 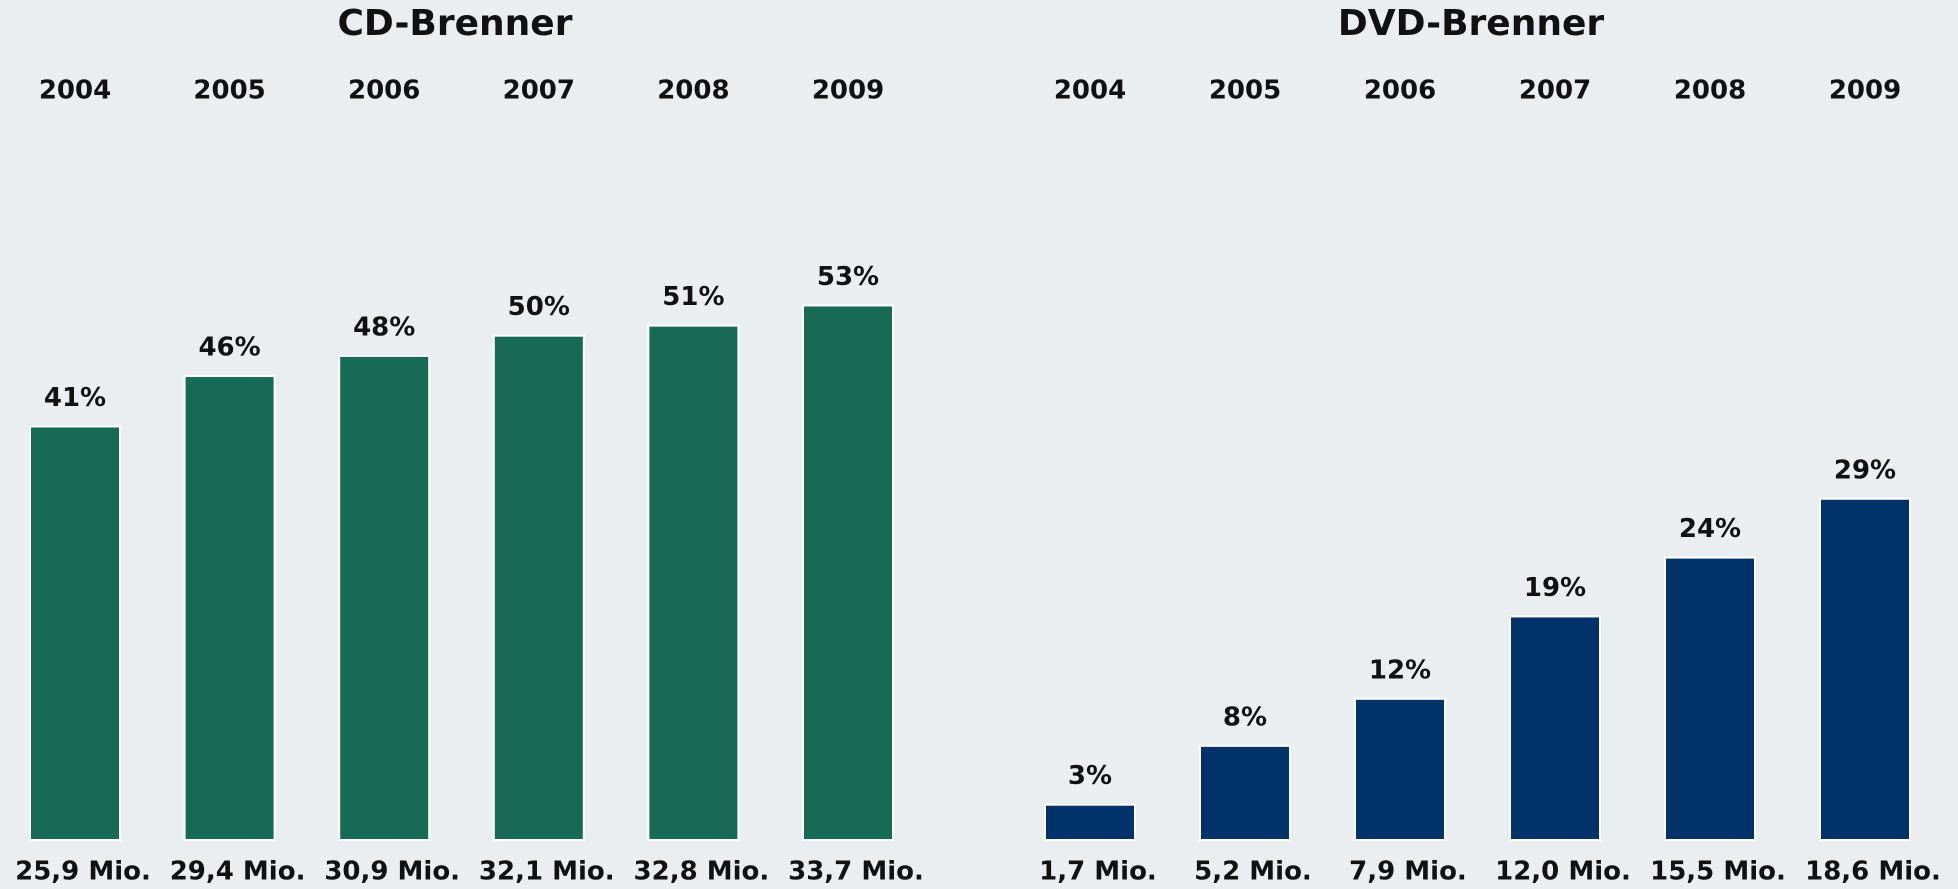 What do you see at coordinates (384, 327) in the screenshot?
I see `data-label: 48%` at bounding box center [384, 327].